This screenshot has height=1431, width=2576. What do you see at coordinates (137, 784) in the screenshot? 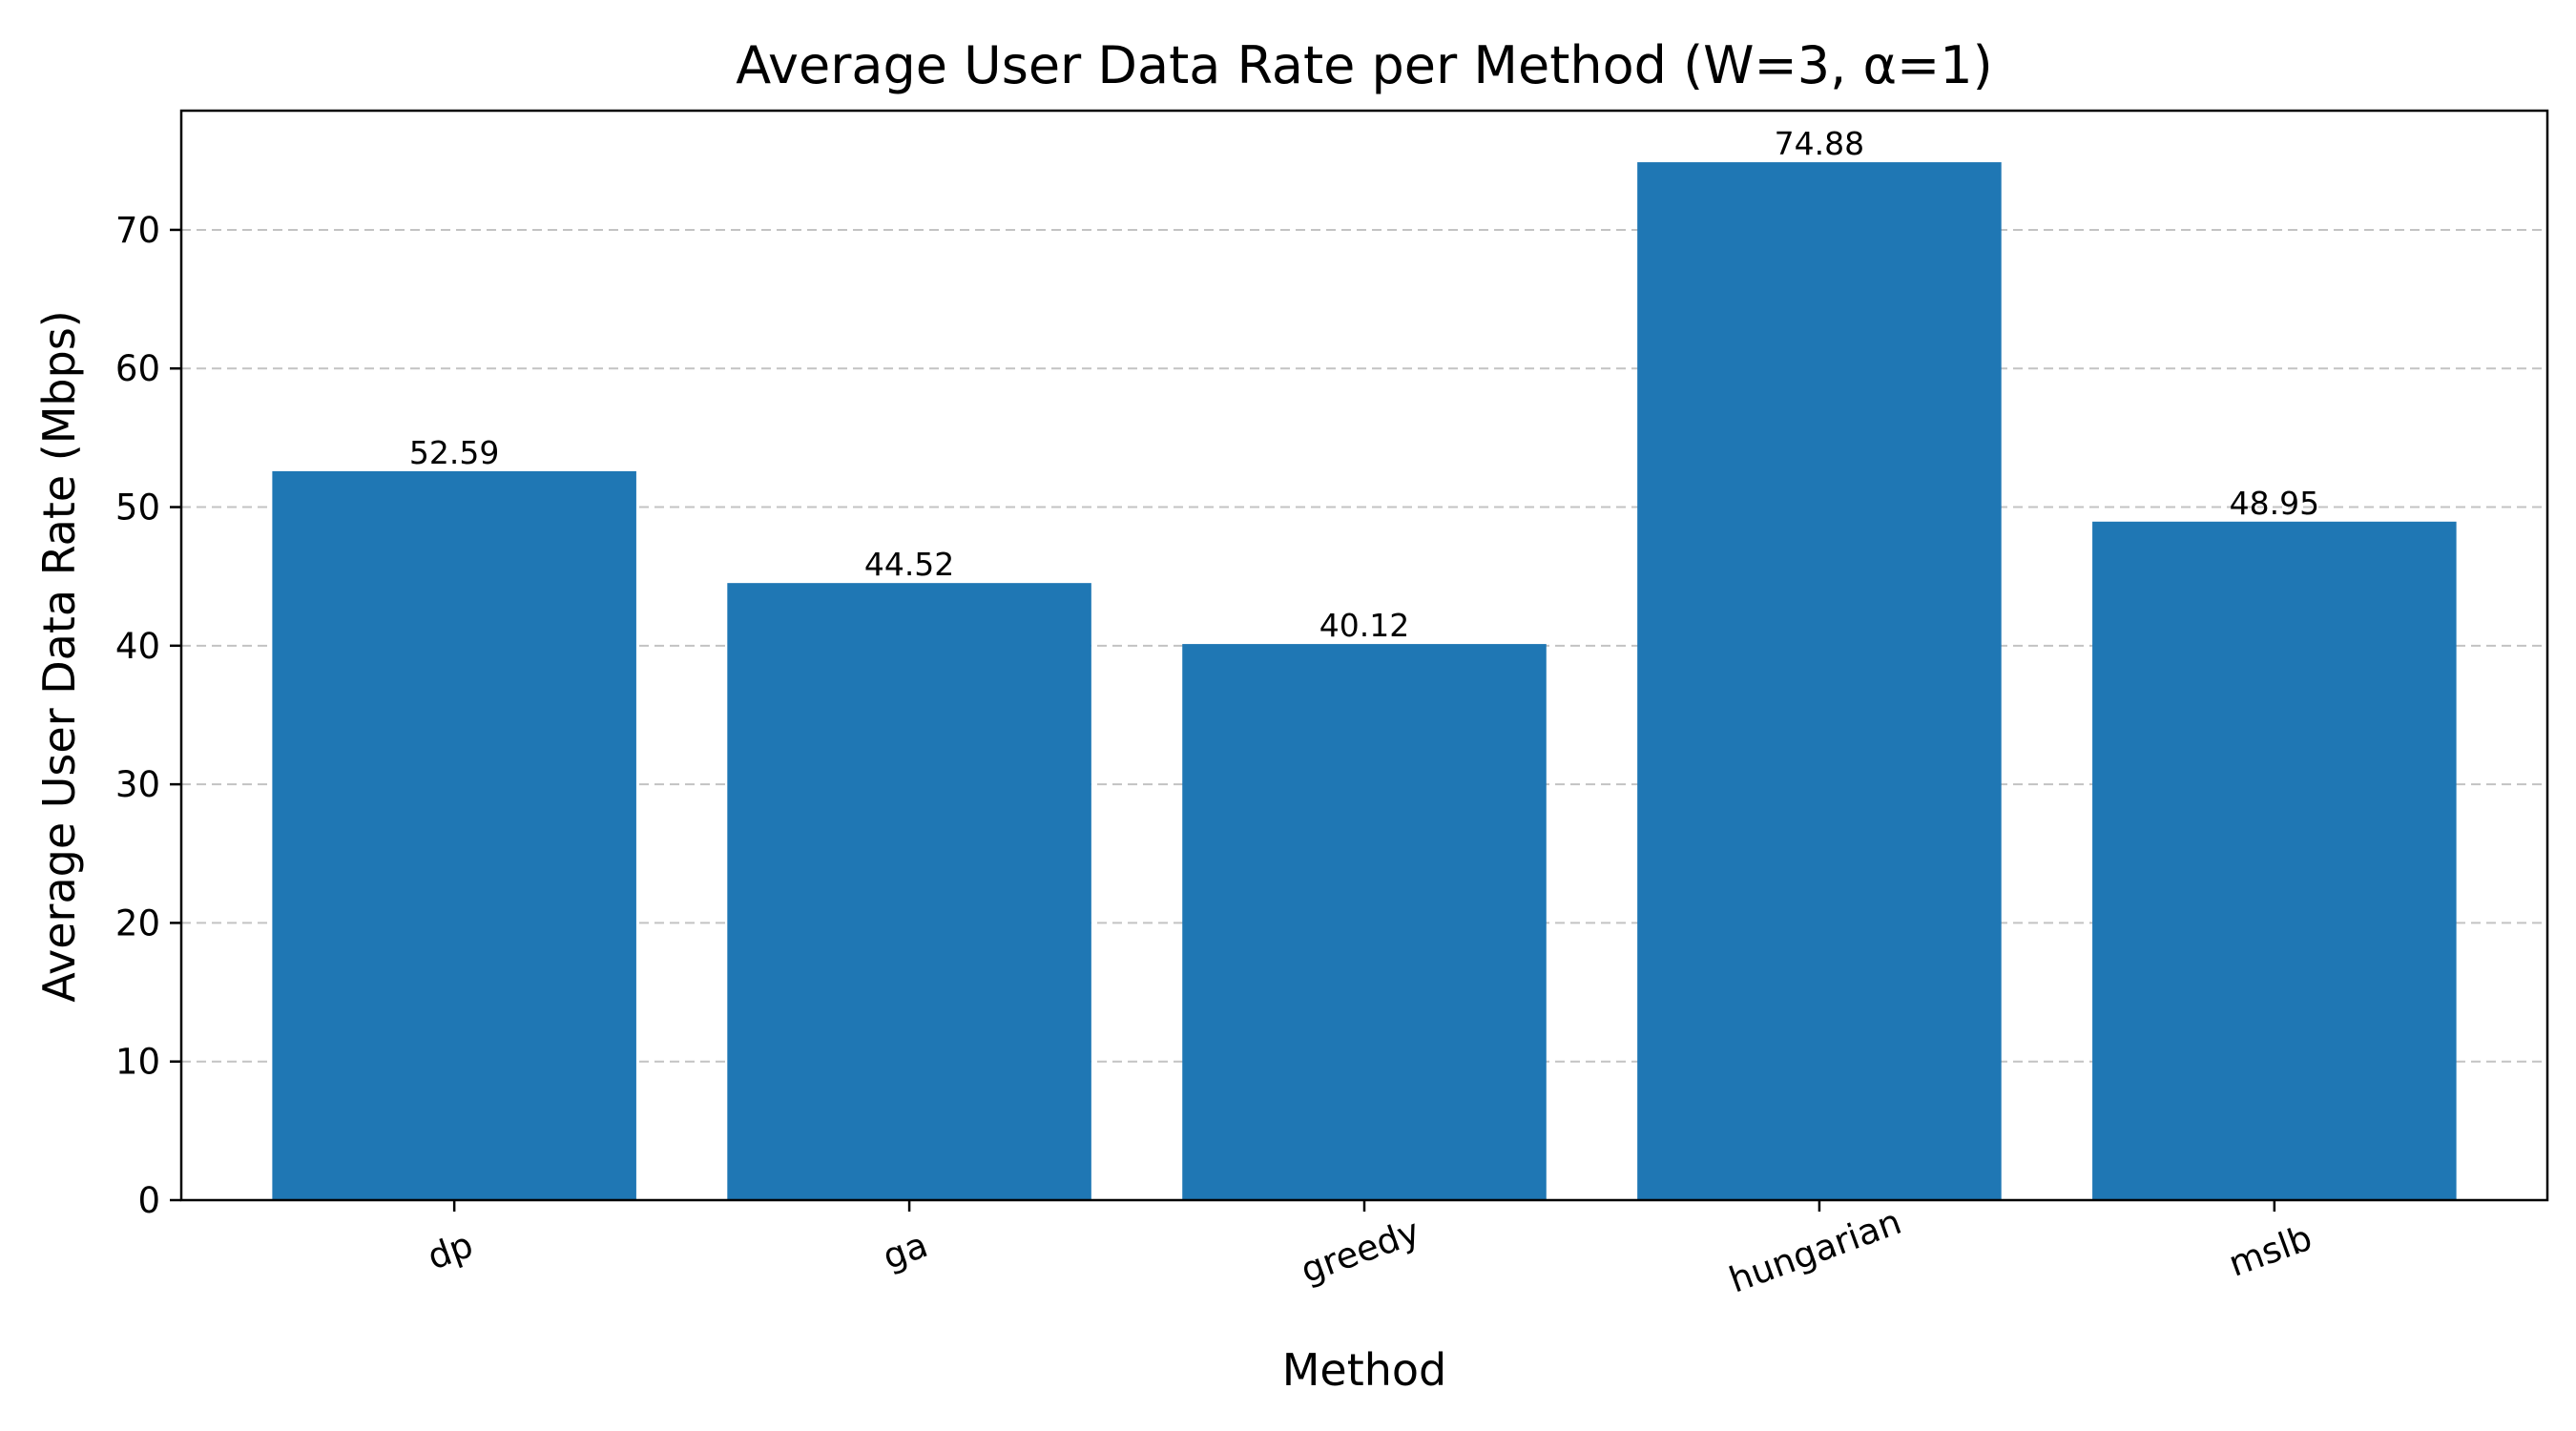
I see `y-tick-label: 30` at bounding box center [137, 784].